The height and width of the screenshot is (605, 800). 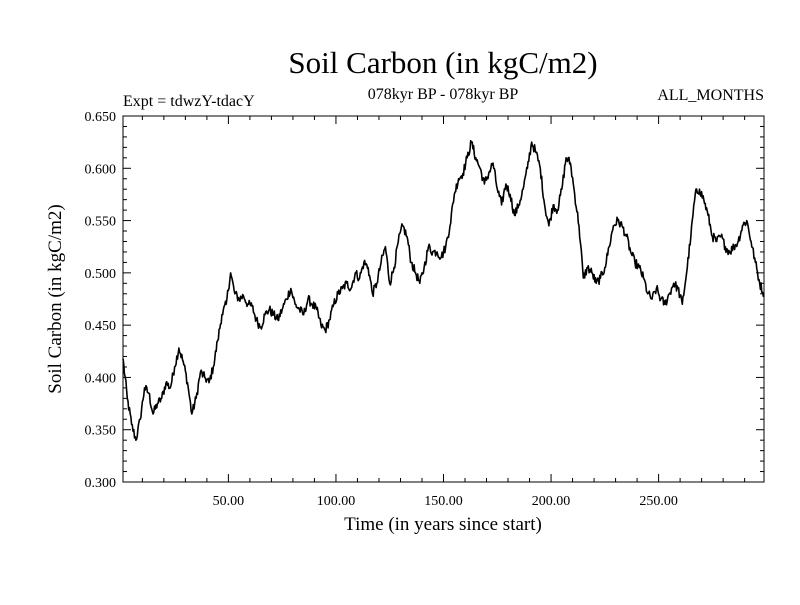 What do you see at coordinates (101, 117) in the screenshot?
I see `y-tick-label: 0.650` at bounding box center [101, 117].